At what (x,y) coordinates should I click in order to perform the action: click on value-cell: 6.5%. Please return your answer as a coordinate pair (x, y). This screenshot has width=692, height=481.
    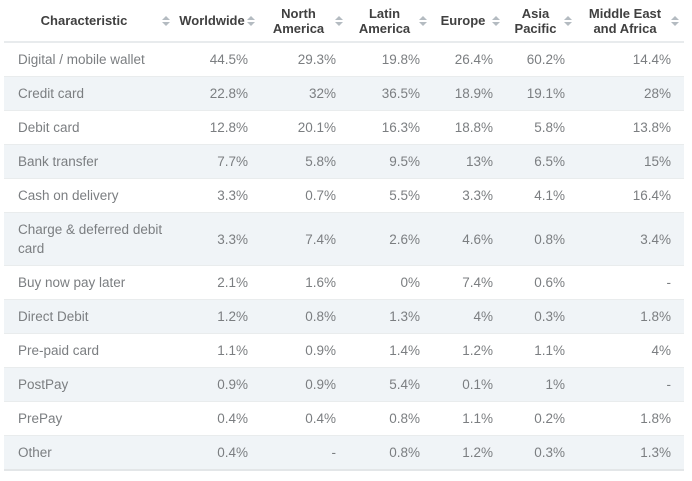
    Looking at the image, I should click on (541, 161).